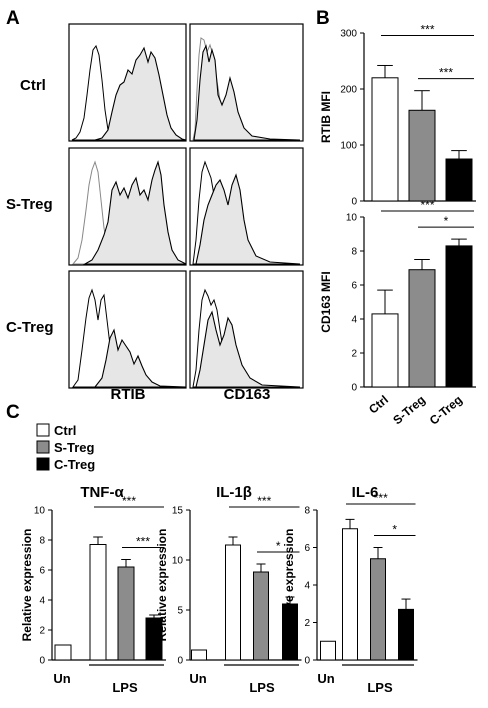  I want to click on chart-b-top: 0 100 200 300 RTIB MFI *** ***, so click(397, 115).